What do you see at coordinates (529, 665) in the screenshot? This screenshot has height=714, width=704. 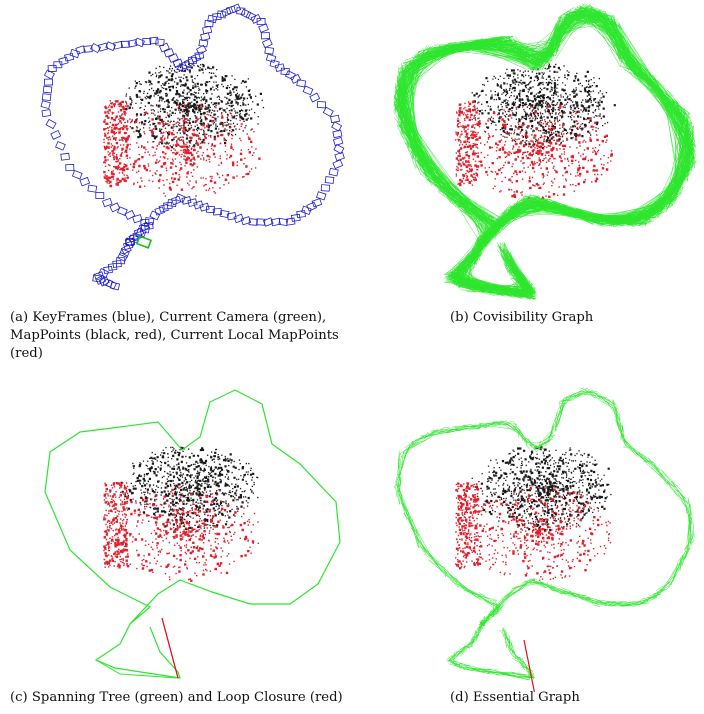 I see `loop-closure-edge` at bounding box center [529, 665].